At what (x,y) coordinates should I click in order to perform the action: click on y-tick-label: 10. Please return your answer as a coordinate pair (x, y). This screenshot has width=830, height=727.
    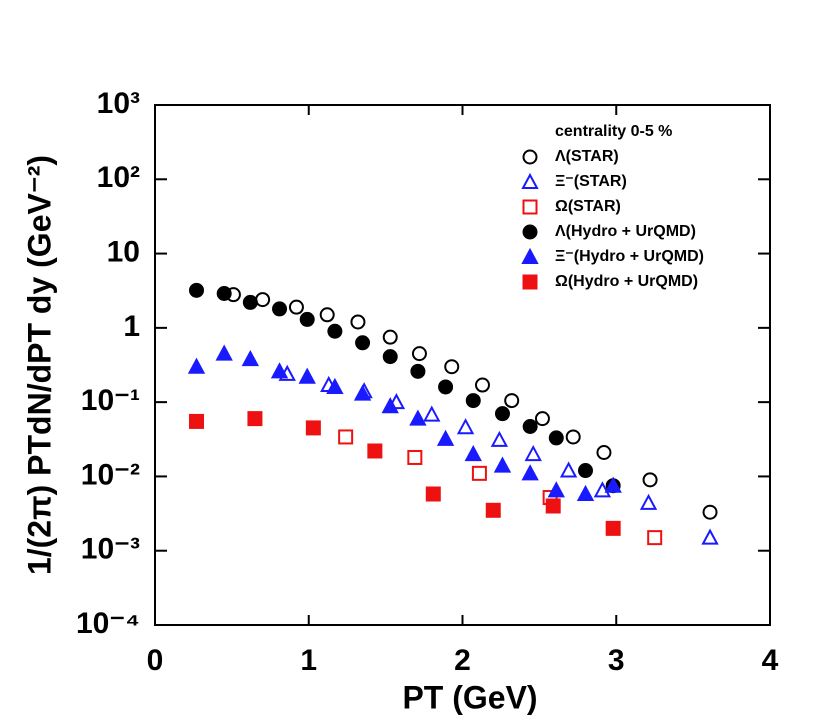
    Looking at the image, I should click on (123, 251).